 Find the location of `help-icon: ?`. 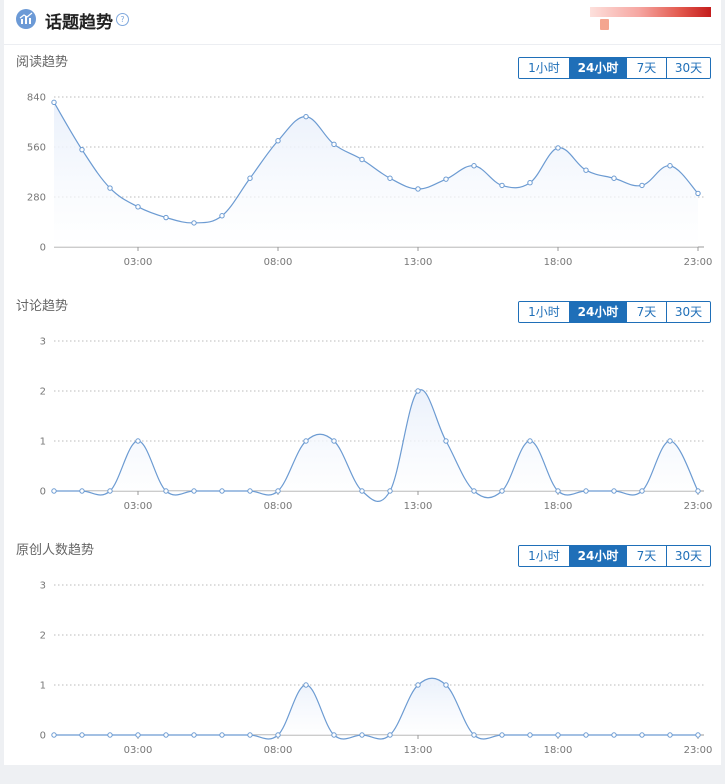

help-icon: ? is located at coordinates (122, 19).